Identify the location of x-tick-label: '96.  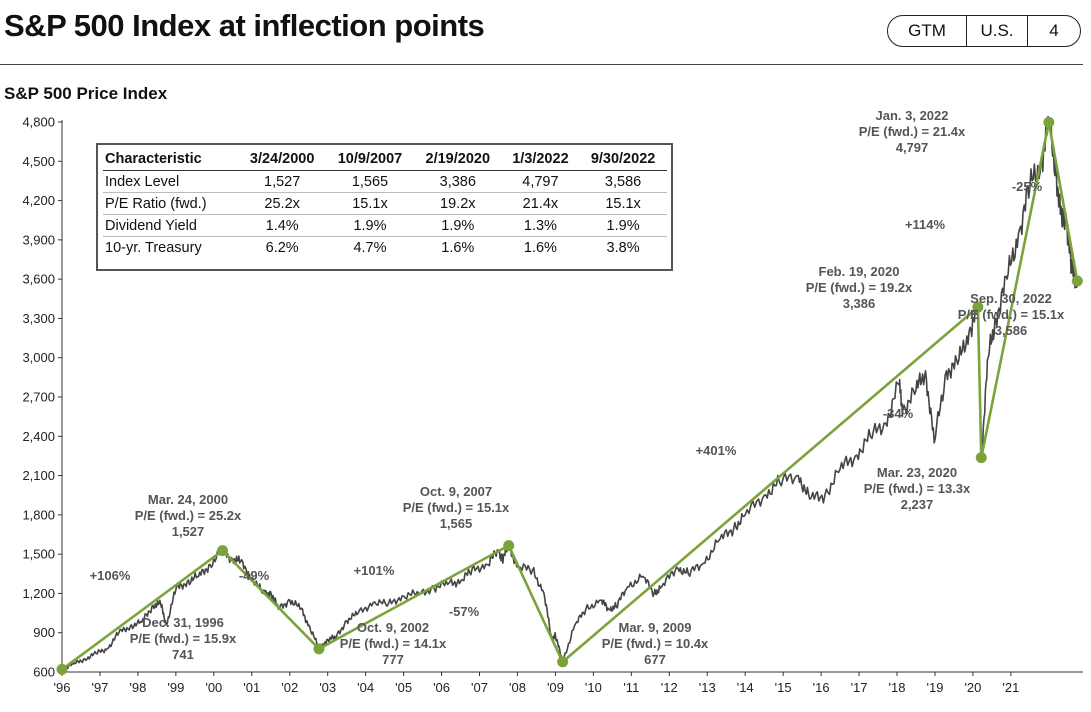
(62, 687).